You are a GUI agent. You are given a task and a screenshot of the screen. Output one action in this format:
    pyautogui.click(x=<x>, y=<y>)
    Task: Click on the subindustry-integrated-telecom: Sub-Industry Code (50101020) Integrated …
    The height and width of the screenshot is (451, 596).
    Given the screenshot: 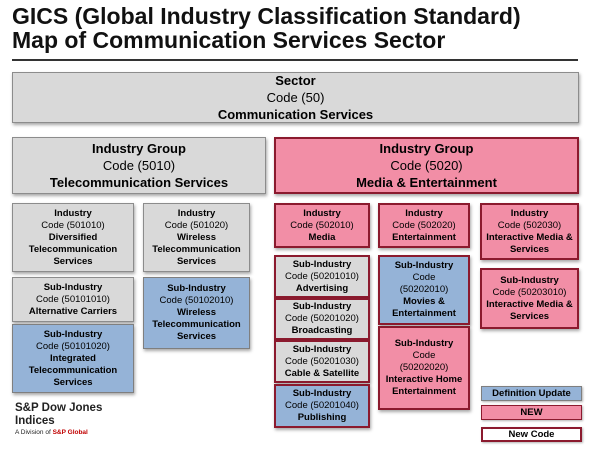 What is the action you would take?
    pyautogui.click(x=73, y=358)
    